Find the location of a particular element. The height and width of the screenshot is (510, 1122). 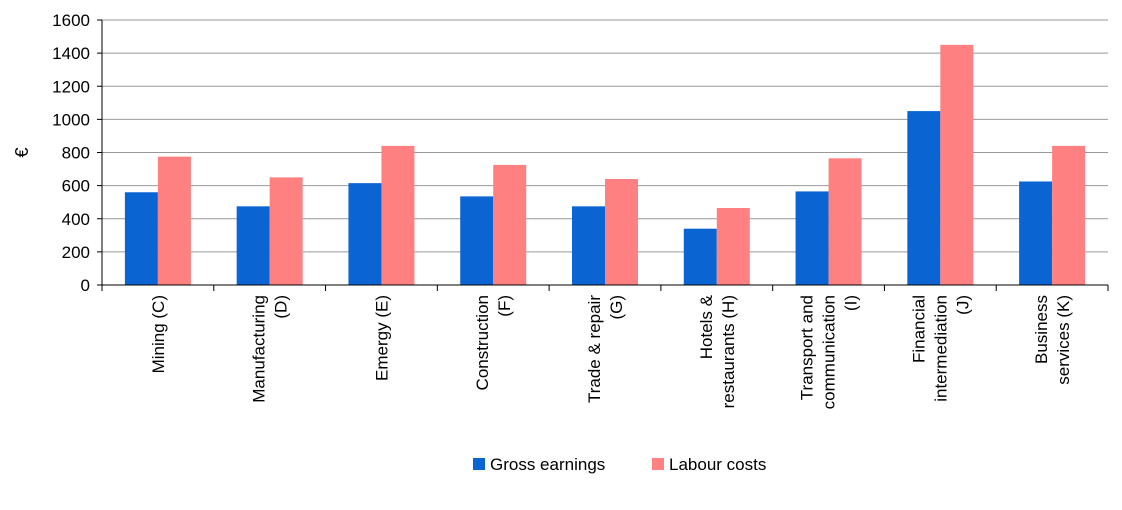

svg-text: Financial is located at coordinates (918, 329).